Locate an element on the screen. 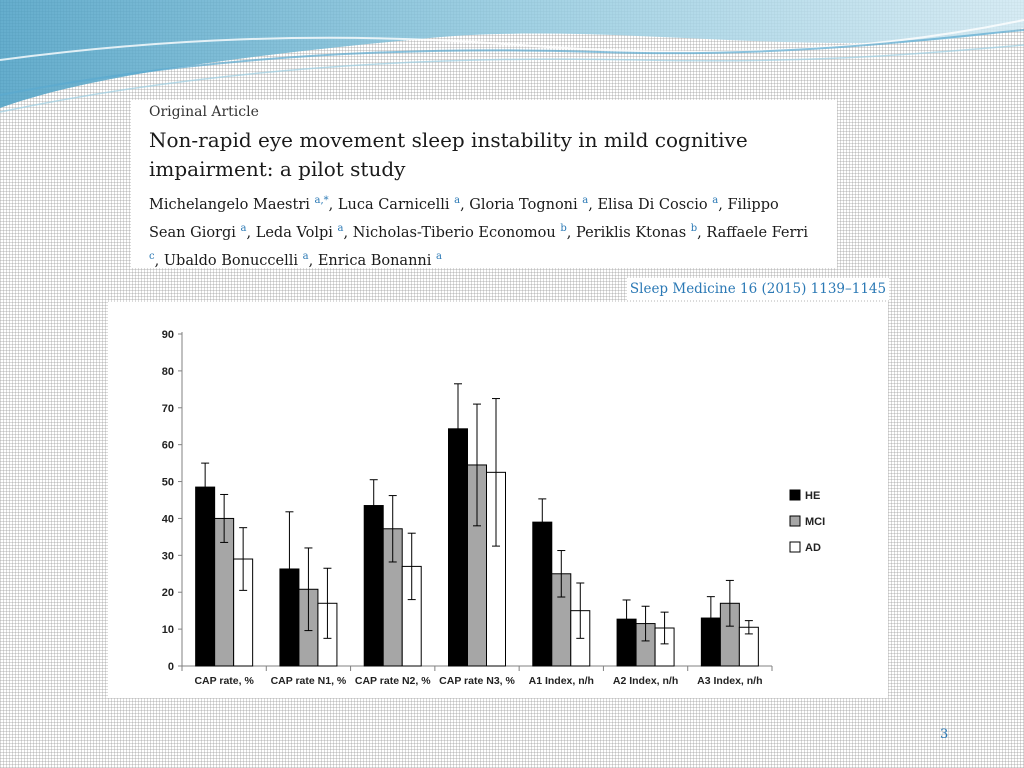 The height and width of the screenshot is (768, 1024). y-tick-label: 0 is located at coordinates (171, 667).